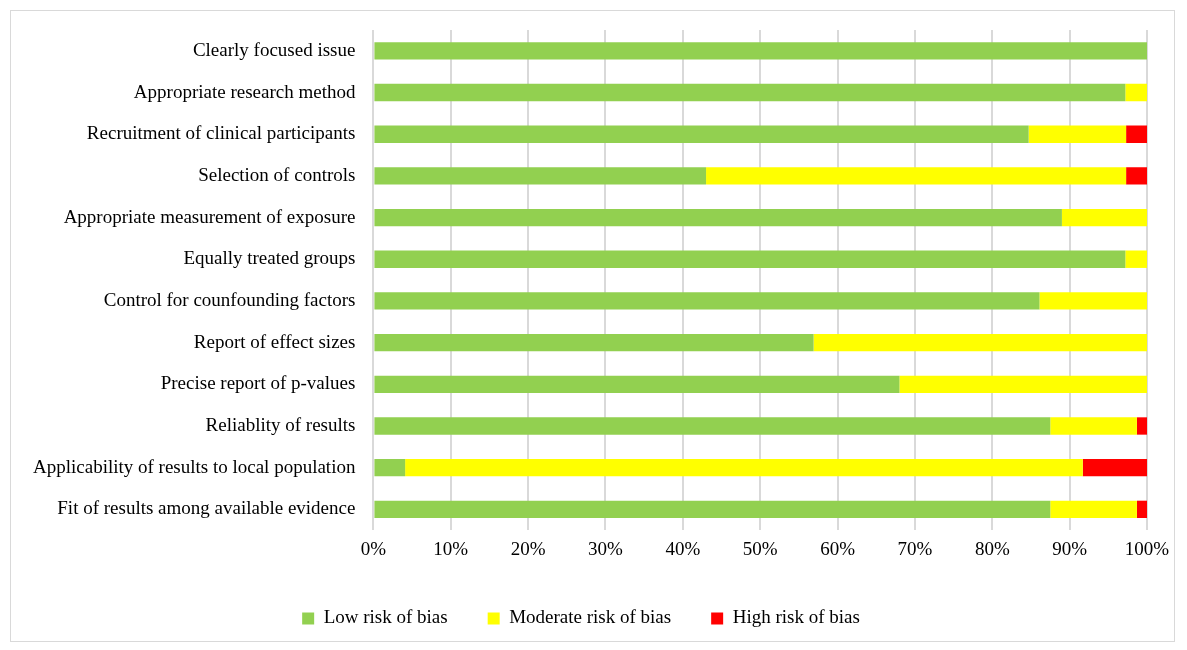  I want to click on legend-label: Low risk of bias, so click(385, 617).